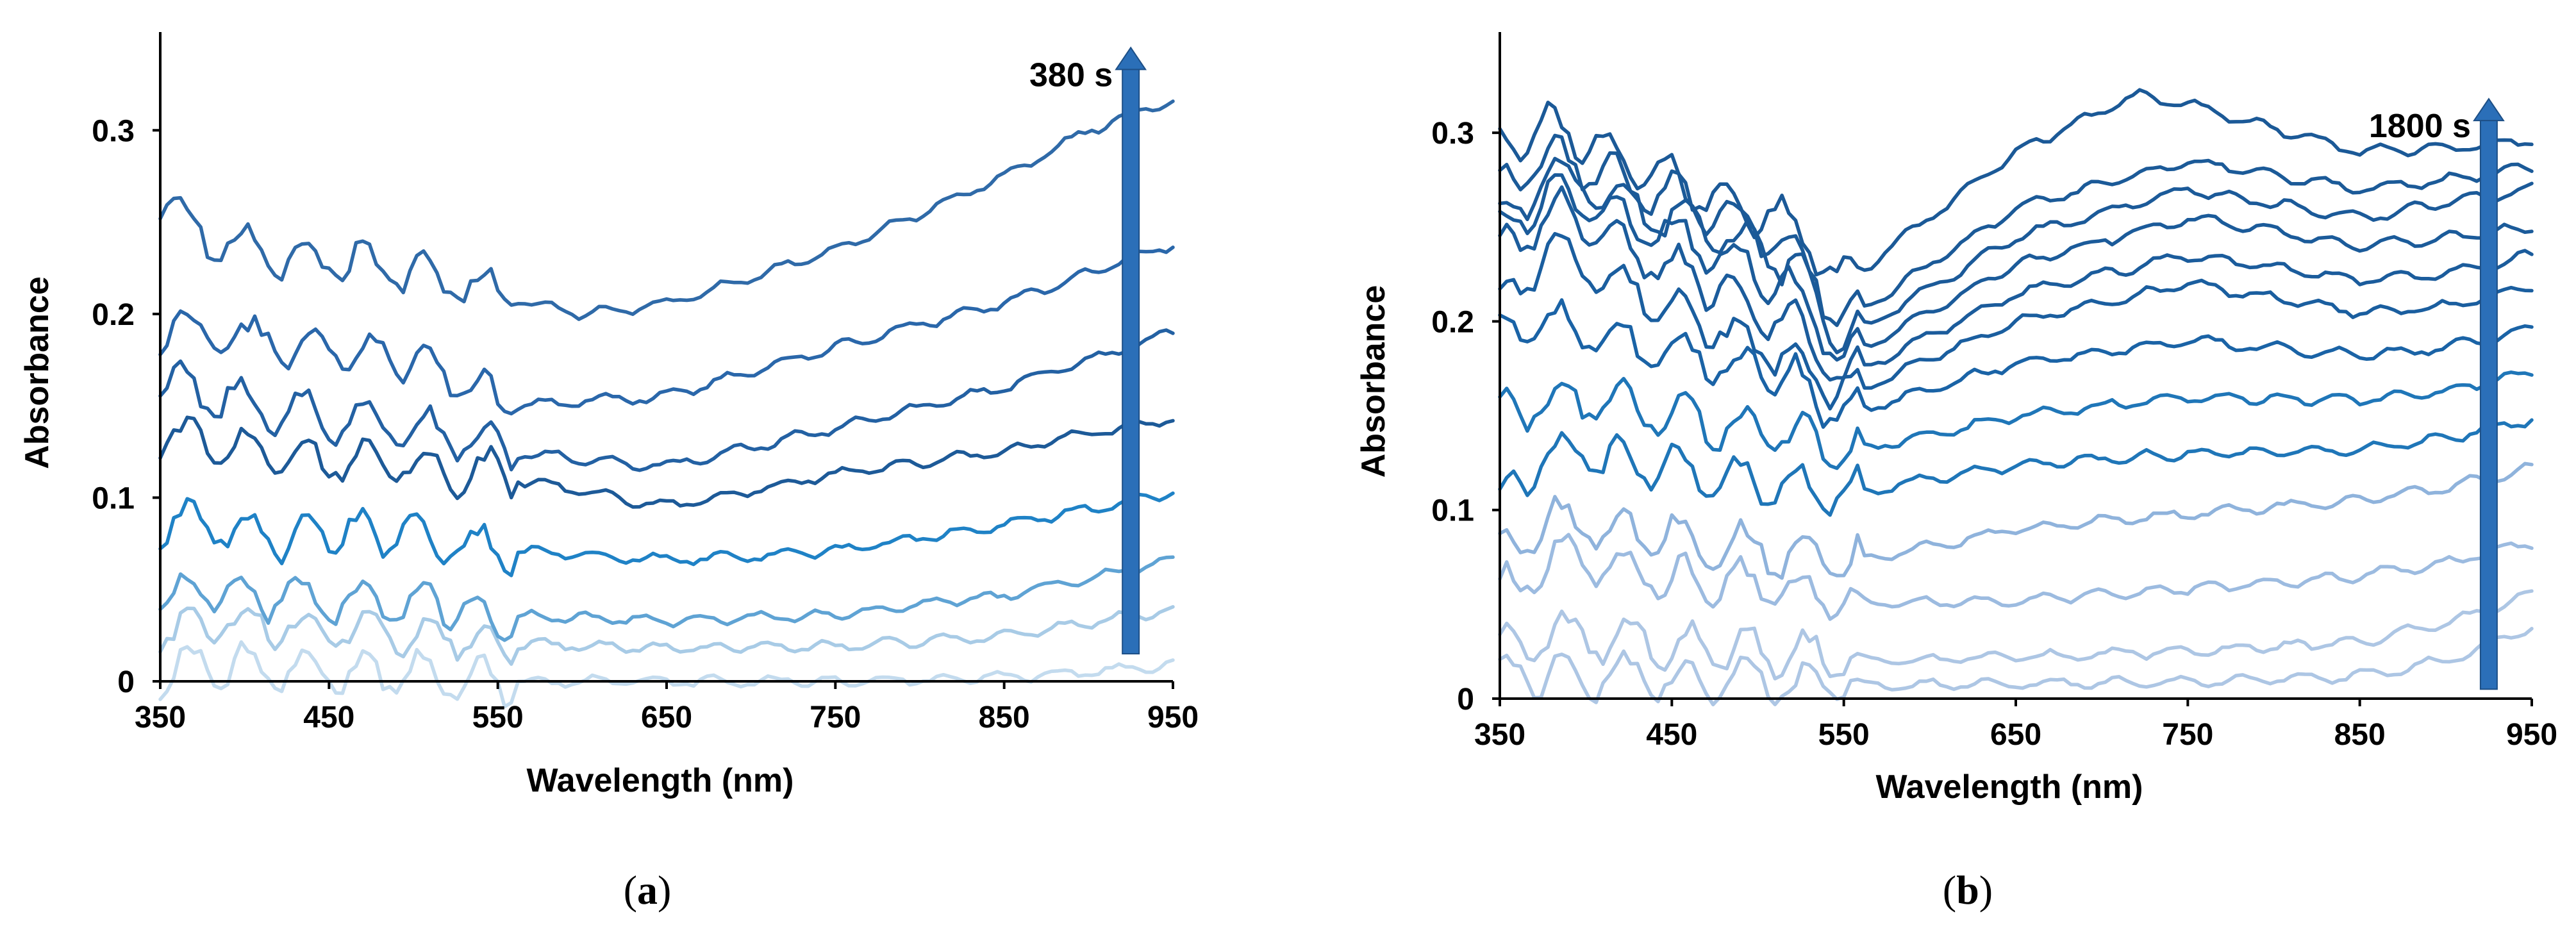 The width and height of the screenshot is (2576, 930). I want to click on panel-label-a: (a), so click(648, 890).